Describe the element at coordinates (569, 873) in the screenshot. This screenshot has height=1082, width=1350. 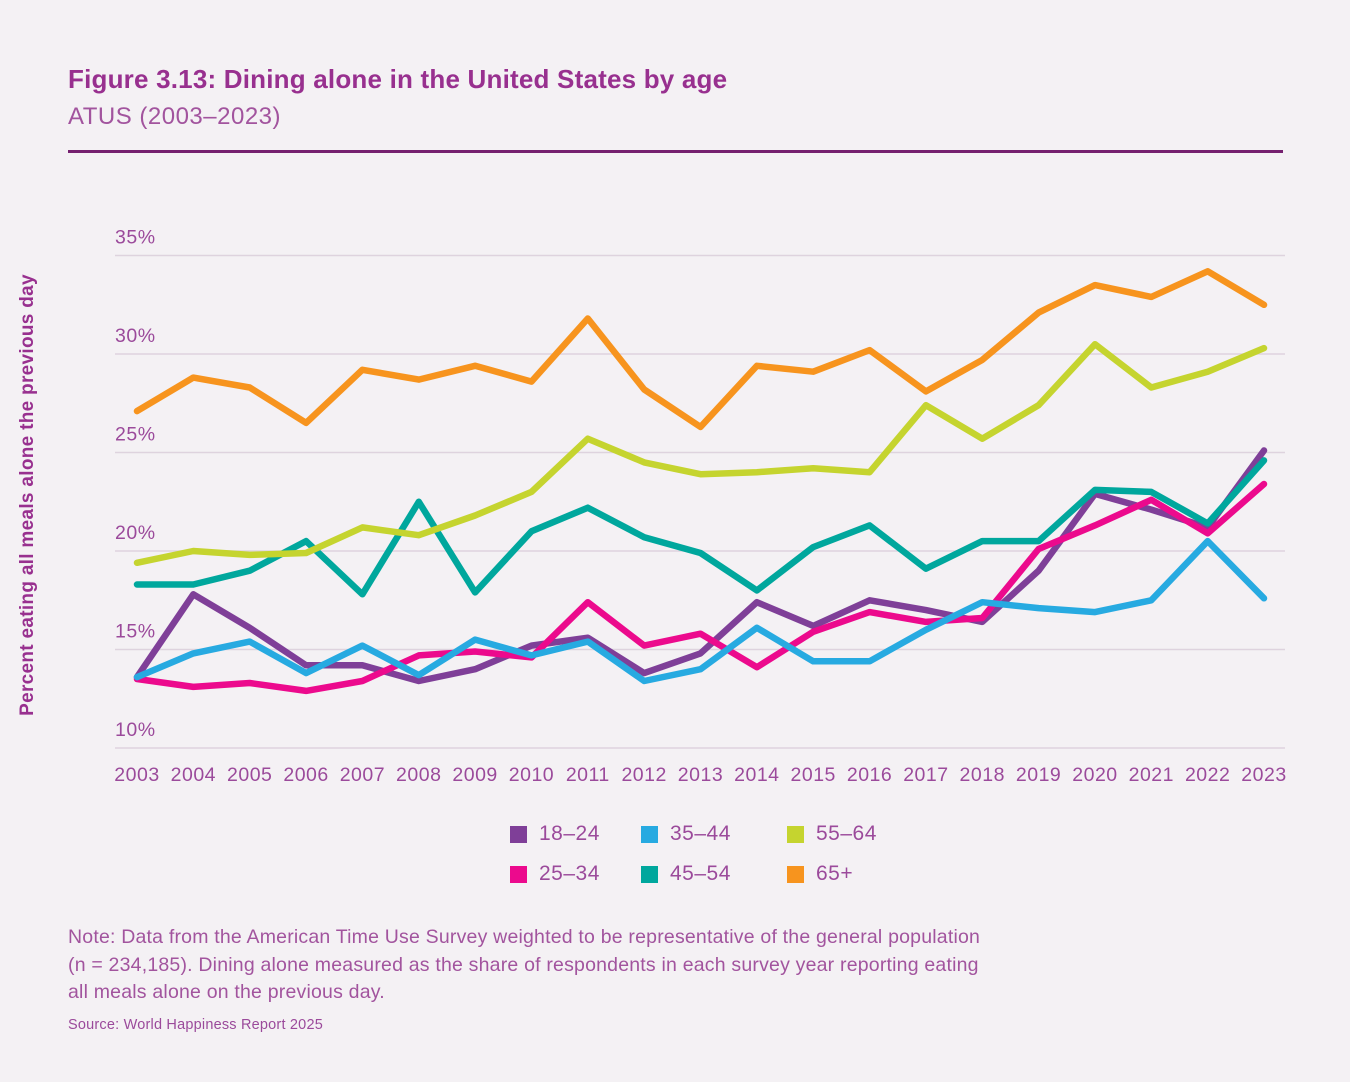
I see `legend-label-25-34: 25–34` at that location.